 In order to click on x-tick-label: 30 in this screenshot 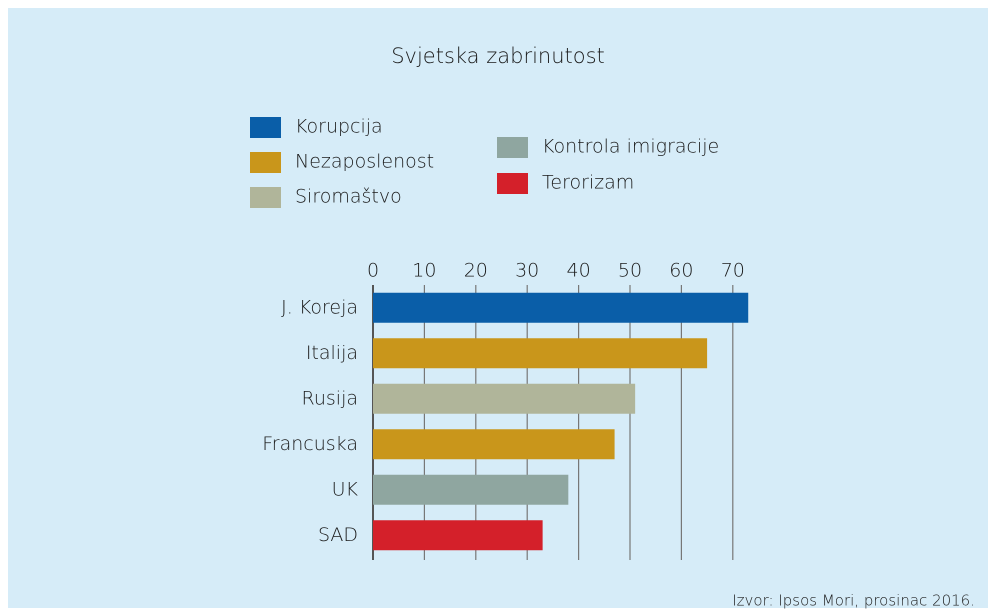, I will do `click(527, 271)`.